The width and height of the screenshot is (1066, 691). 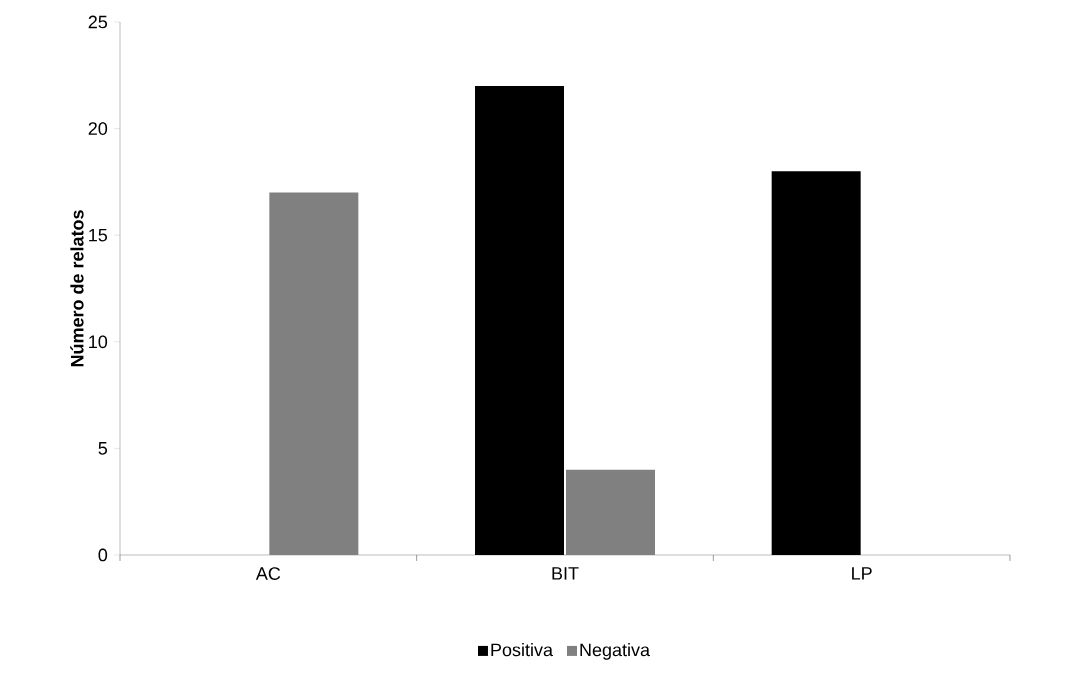 I want to click on y-tick-label: 5, so click(x=103, y=448).